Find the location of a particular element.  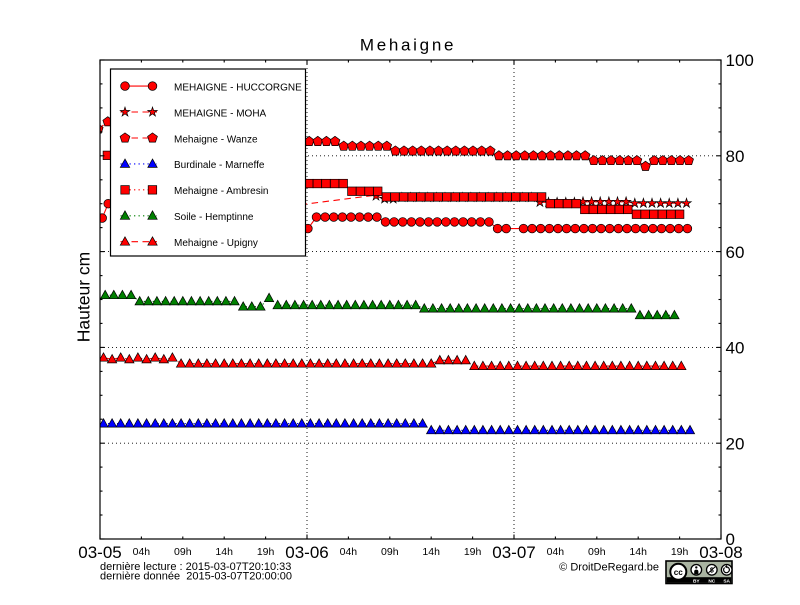

svg-text: 0 is located at coordinates (730, 539).